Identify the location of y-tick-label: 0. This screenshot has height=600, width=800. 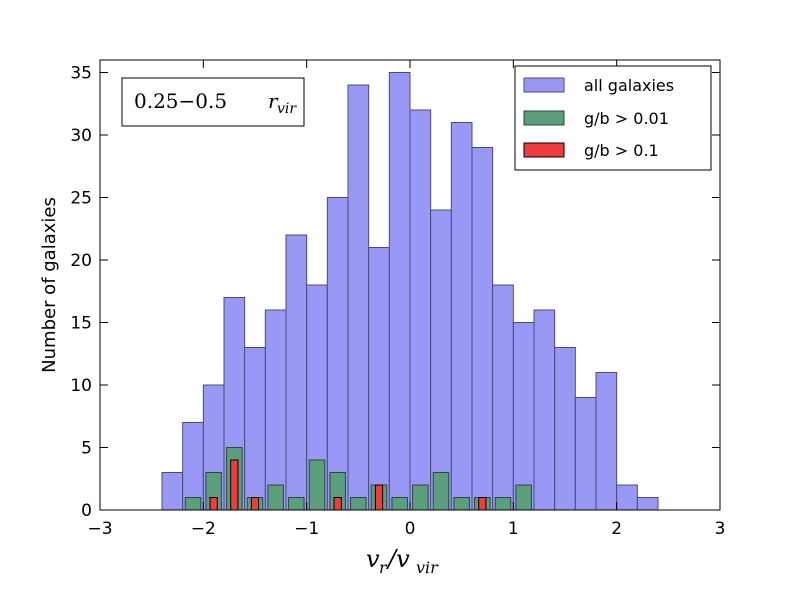
(86, 511).